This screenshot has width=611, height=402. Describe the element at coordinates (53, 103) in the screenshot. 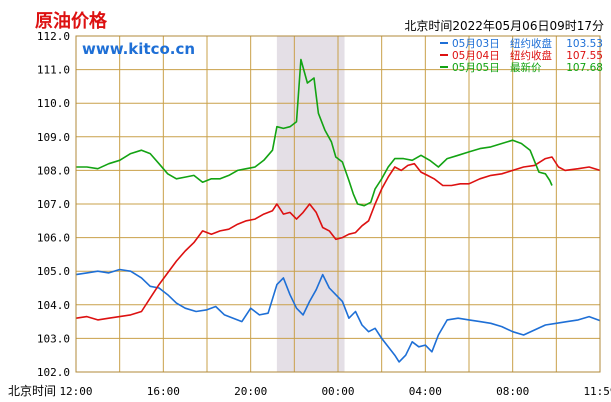

I see `y-tick-label: 110.0` at that location.